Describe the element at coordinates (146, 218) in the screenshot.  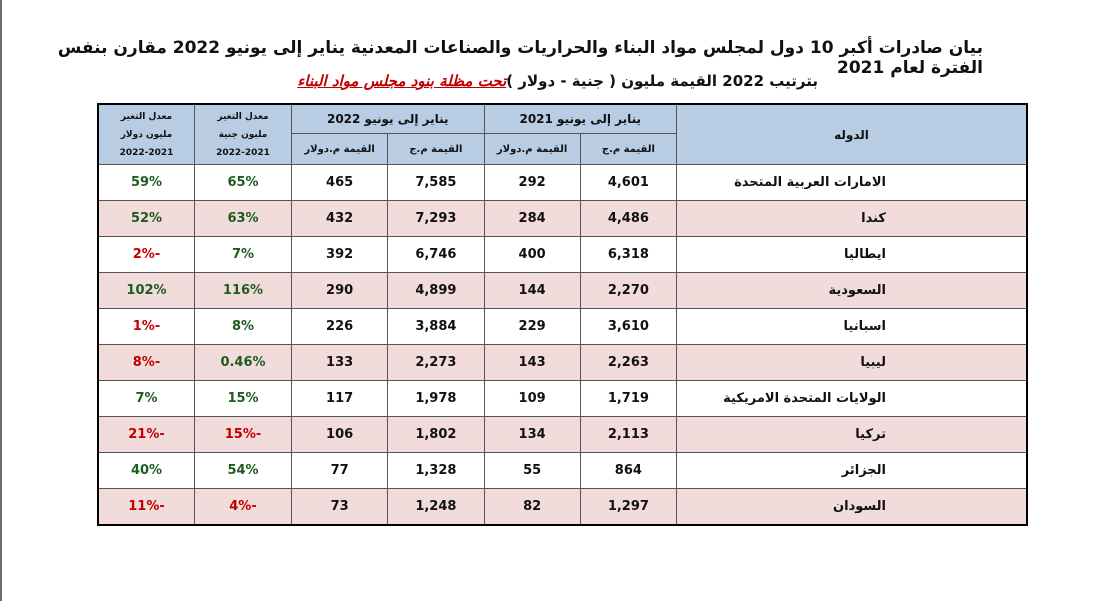
I see `rate-usd-cell: 52%` at that location.